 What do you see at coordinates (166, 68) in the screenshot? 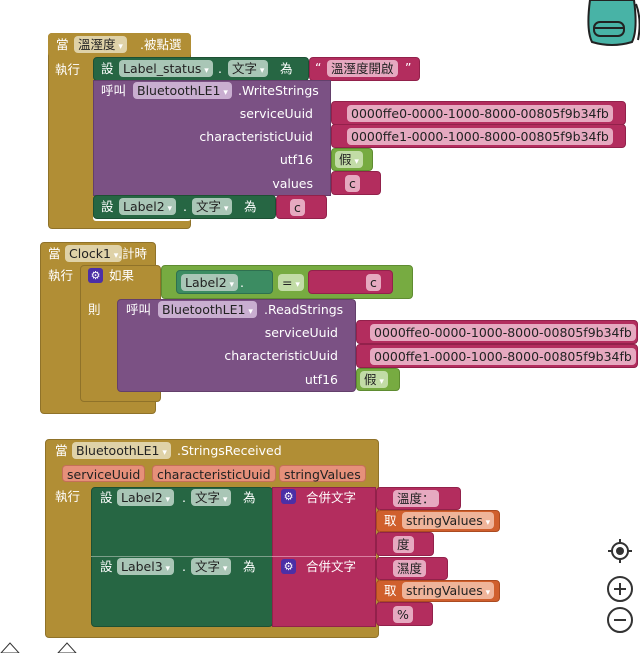
I see `component-dropdown: Label_status` at bounding box center [166, 68].